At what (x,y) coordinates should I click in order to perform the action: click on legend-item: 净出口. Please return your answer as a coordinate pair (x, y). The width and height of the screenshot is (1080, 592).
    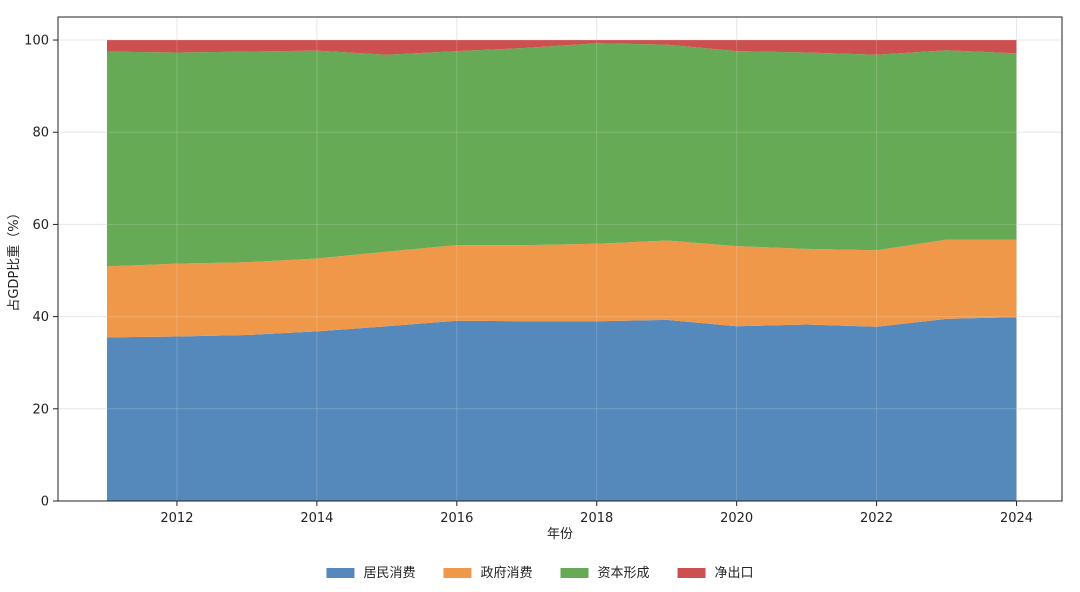
    Looking at the image, I should click on (715, 573).